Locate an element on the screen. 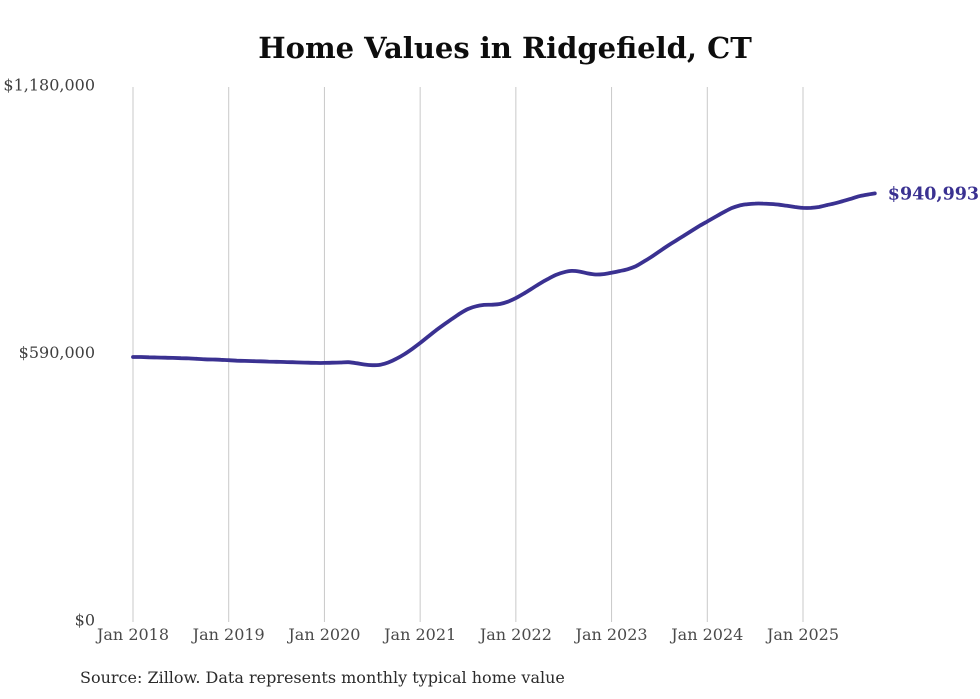 The height and width of the screenshot is (699, 980). x-tick-label: Jan 2024 is located at coordinates (706, 634).